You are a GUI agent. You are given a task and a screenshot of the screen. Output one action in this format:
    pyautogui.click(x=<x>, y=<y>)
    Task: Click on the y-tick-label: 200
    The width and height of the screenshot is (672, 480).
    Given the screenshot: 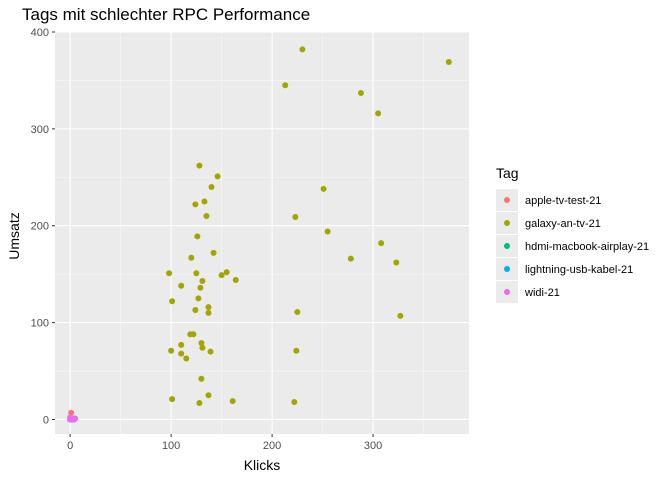 What is the action you would take?
    pyautogui.click(x=40, y=227)
    